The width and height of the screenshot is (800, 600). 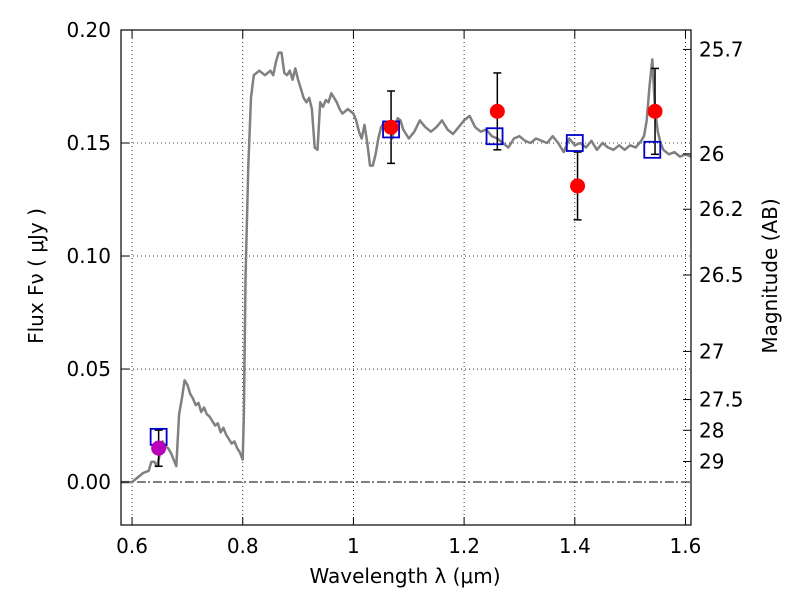 What do you see at coordinates (88, 143) in the screenshot?
I see `y-tick-label: 0.15` at bounding box center [88, 143].